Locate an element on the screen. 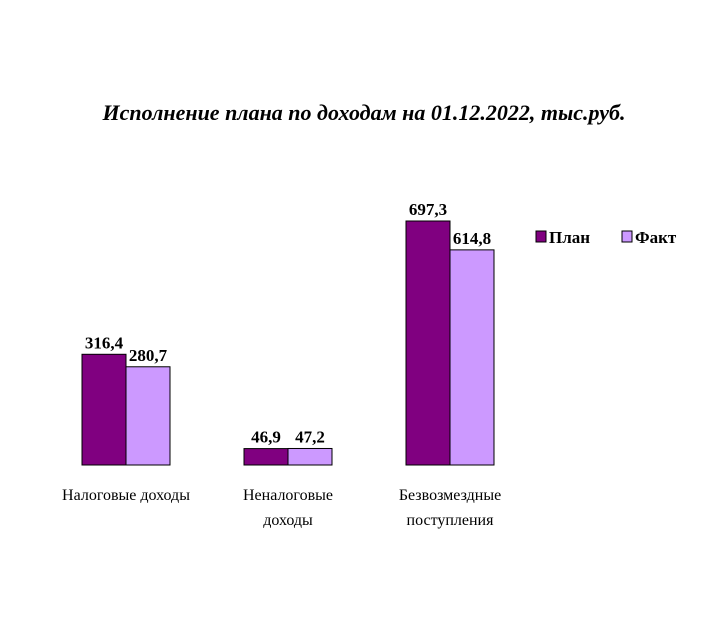 The height and width of the screenshot is (636, 728). category-label-line: Налоговые доходы is located at coordinates (126, 495).